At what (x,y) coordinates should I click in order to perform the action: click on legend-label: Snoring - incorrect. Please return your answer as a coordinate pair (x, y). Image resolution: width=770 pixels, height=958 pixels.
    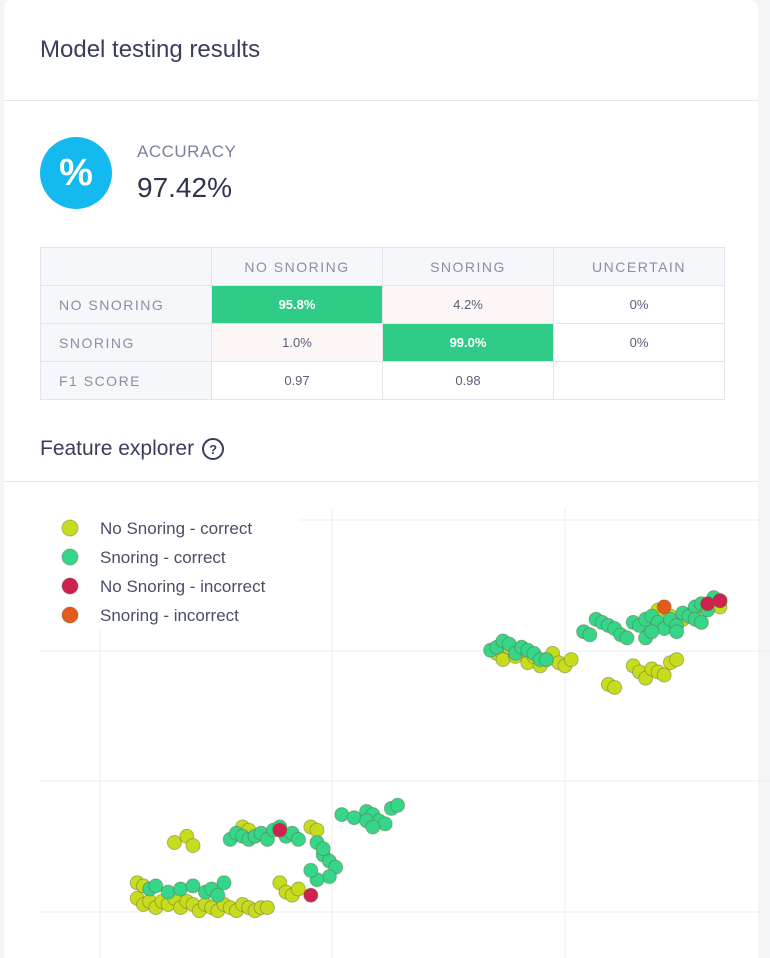
    Looking at the image, I should click on (169, 615).